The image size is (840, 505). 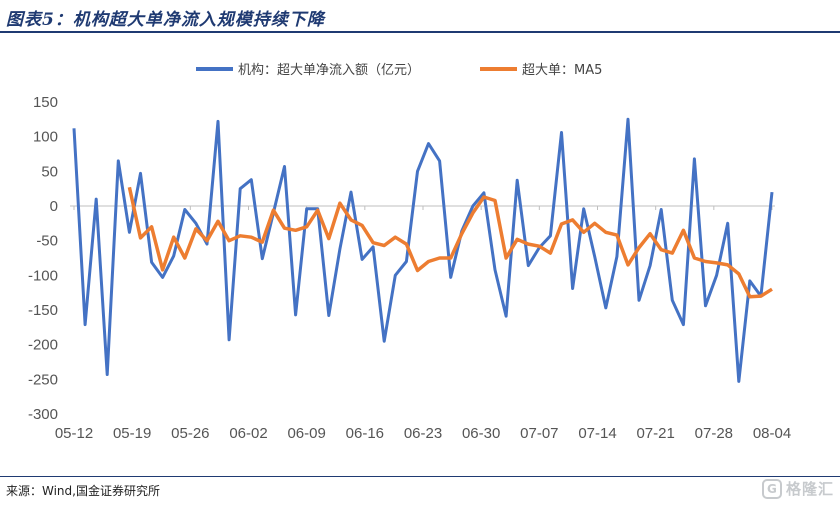 What do you see at coordinates (809, 489) in the screenshot?
I see `watermark-text: 格隆汇` at bounding box center [809, 489].